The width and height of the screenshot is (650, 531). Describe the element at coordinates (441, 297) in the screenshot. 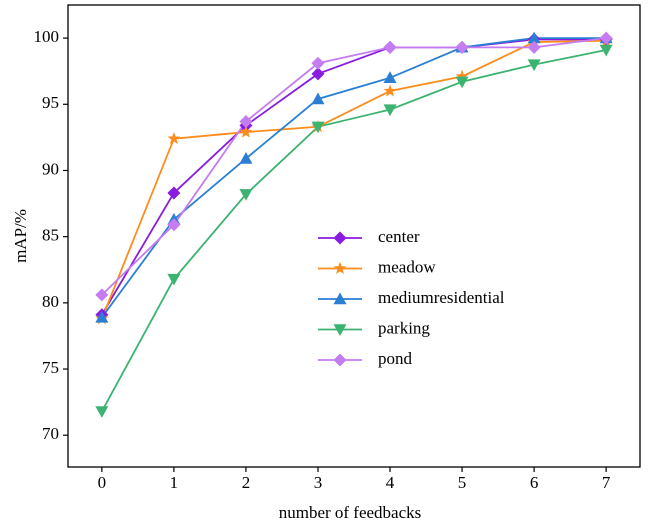

I see `legend-label: mediumresidential` at that location.